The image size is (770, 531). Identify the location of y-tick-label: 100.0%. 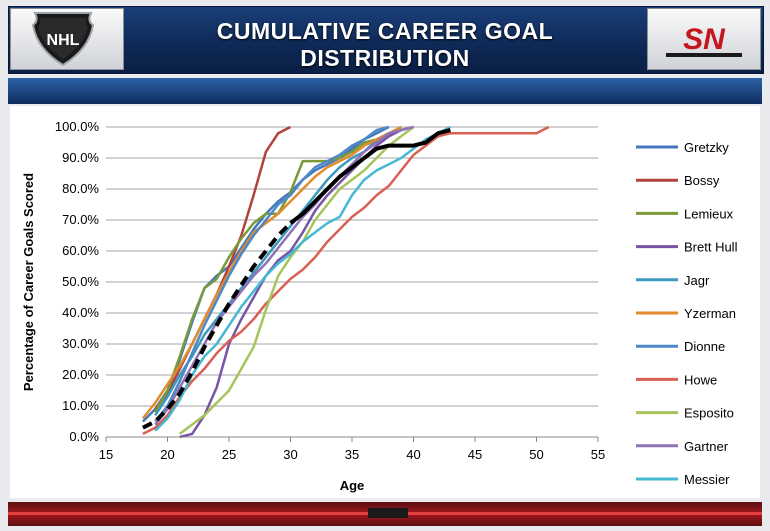
(77, 126).